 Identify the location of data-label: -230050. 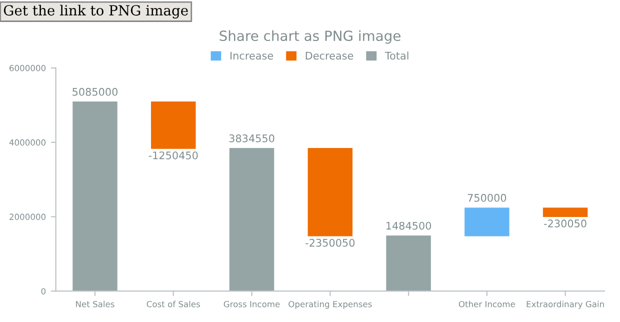
(565, 224).